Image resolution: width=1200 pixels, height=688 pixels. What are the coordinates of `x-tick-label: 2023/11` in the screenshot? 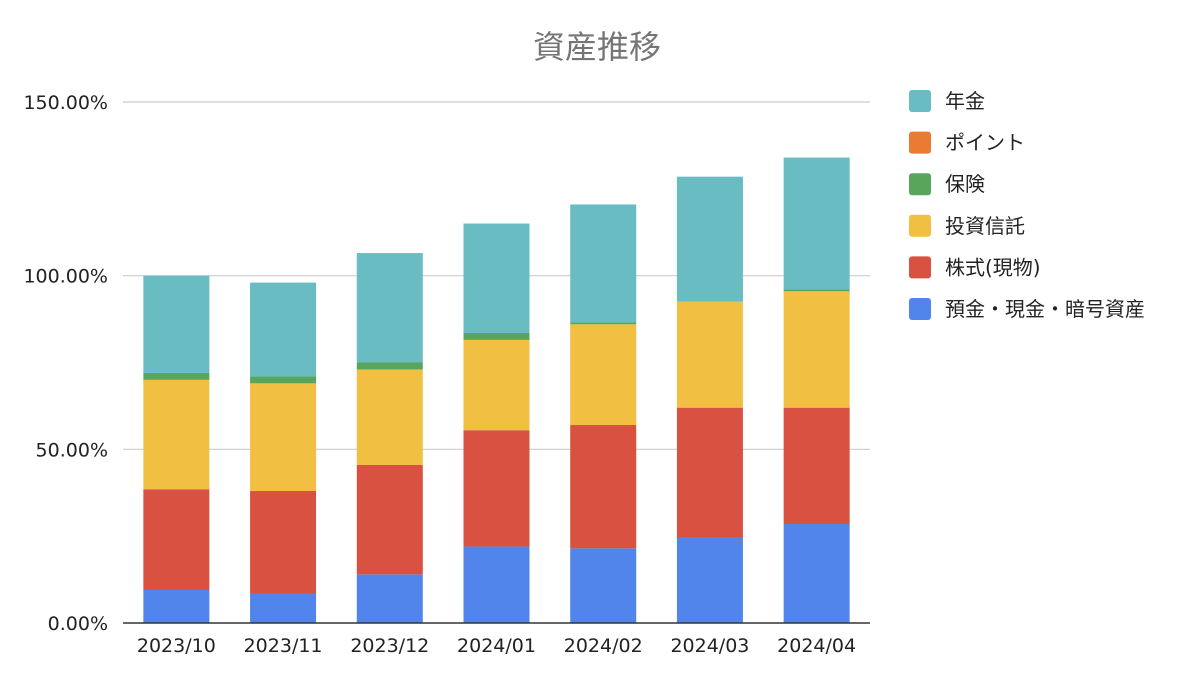 It's located at (283, 646).